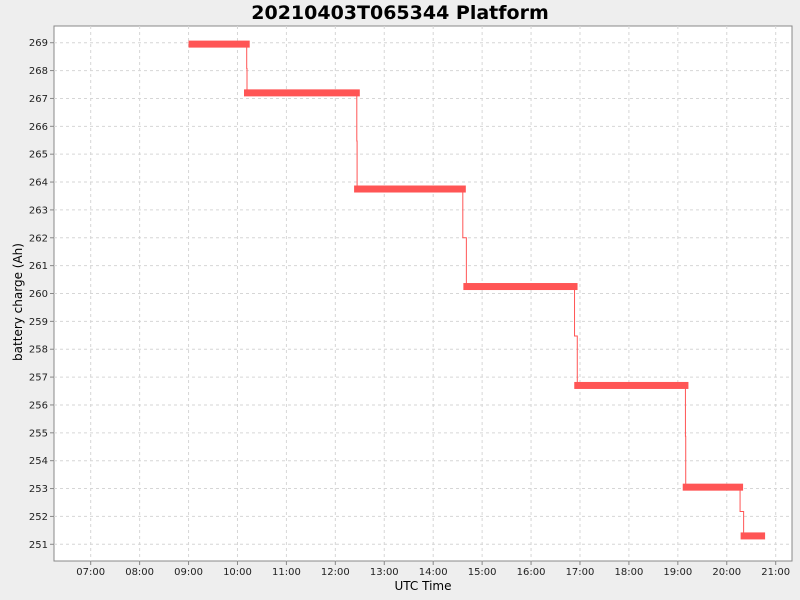 This screenshot has width=800, height=600. What do you see at coordinates (400, 13) in the screenshot?
I see `chart-title: 20210403T065344 Platform` at bounding box center [400, 13].